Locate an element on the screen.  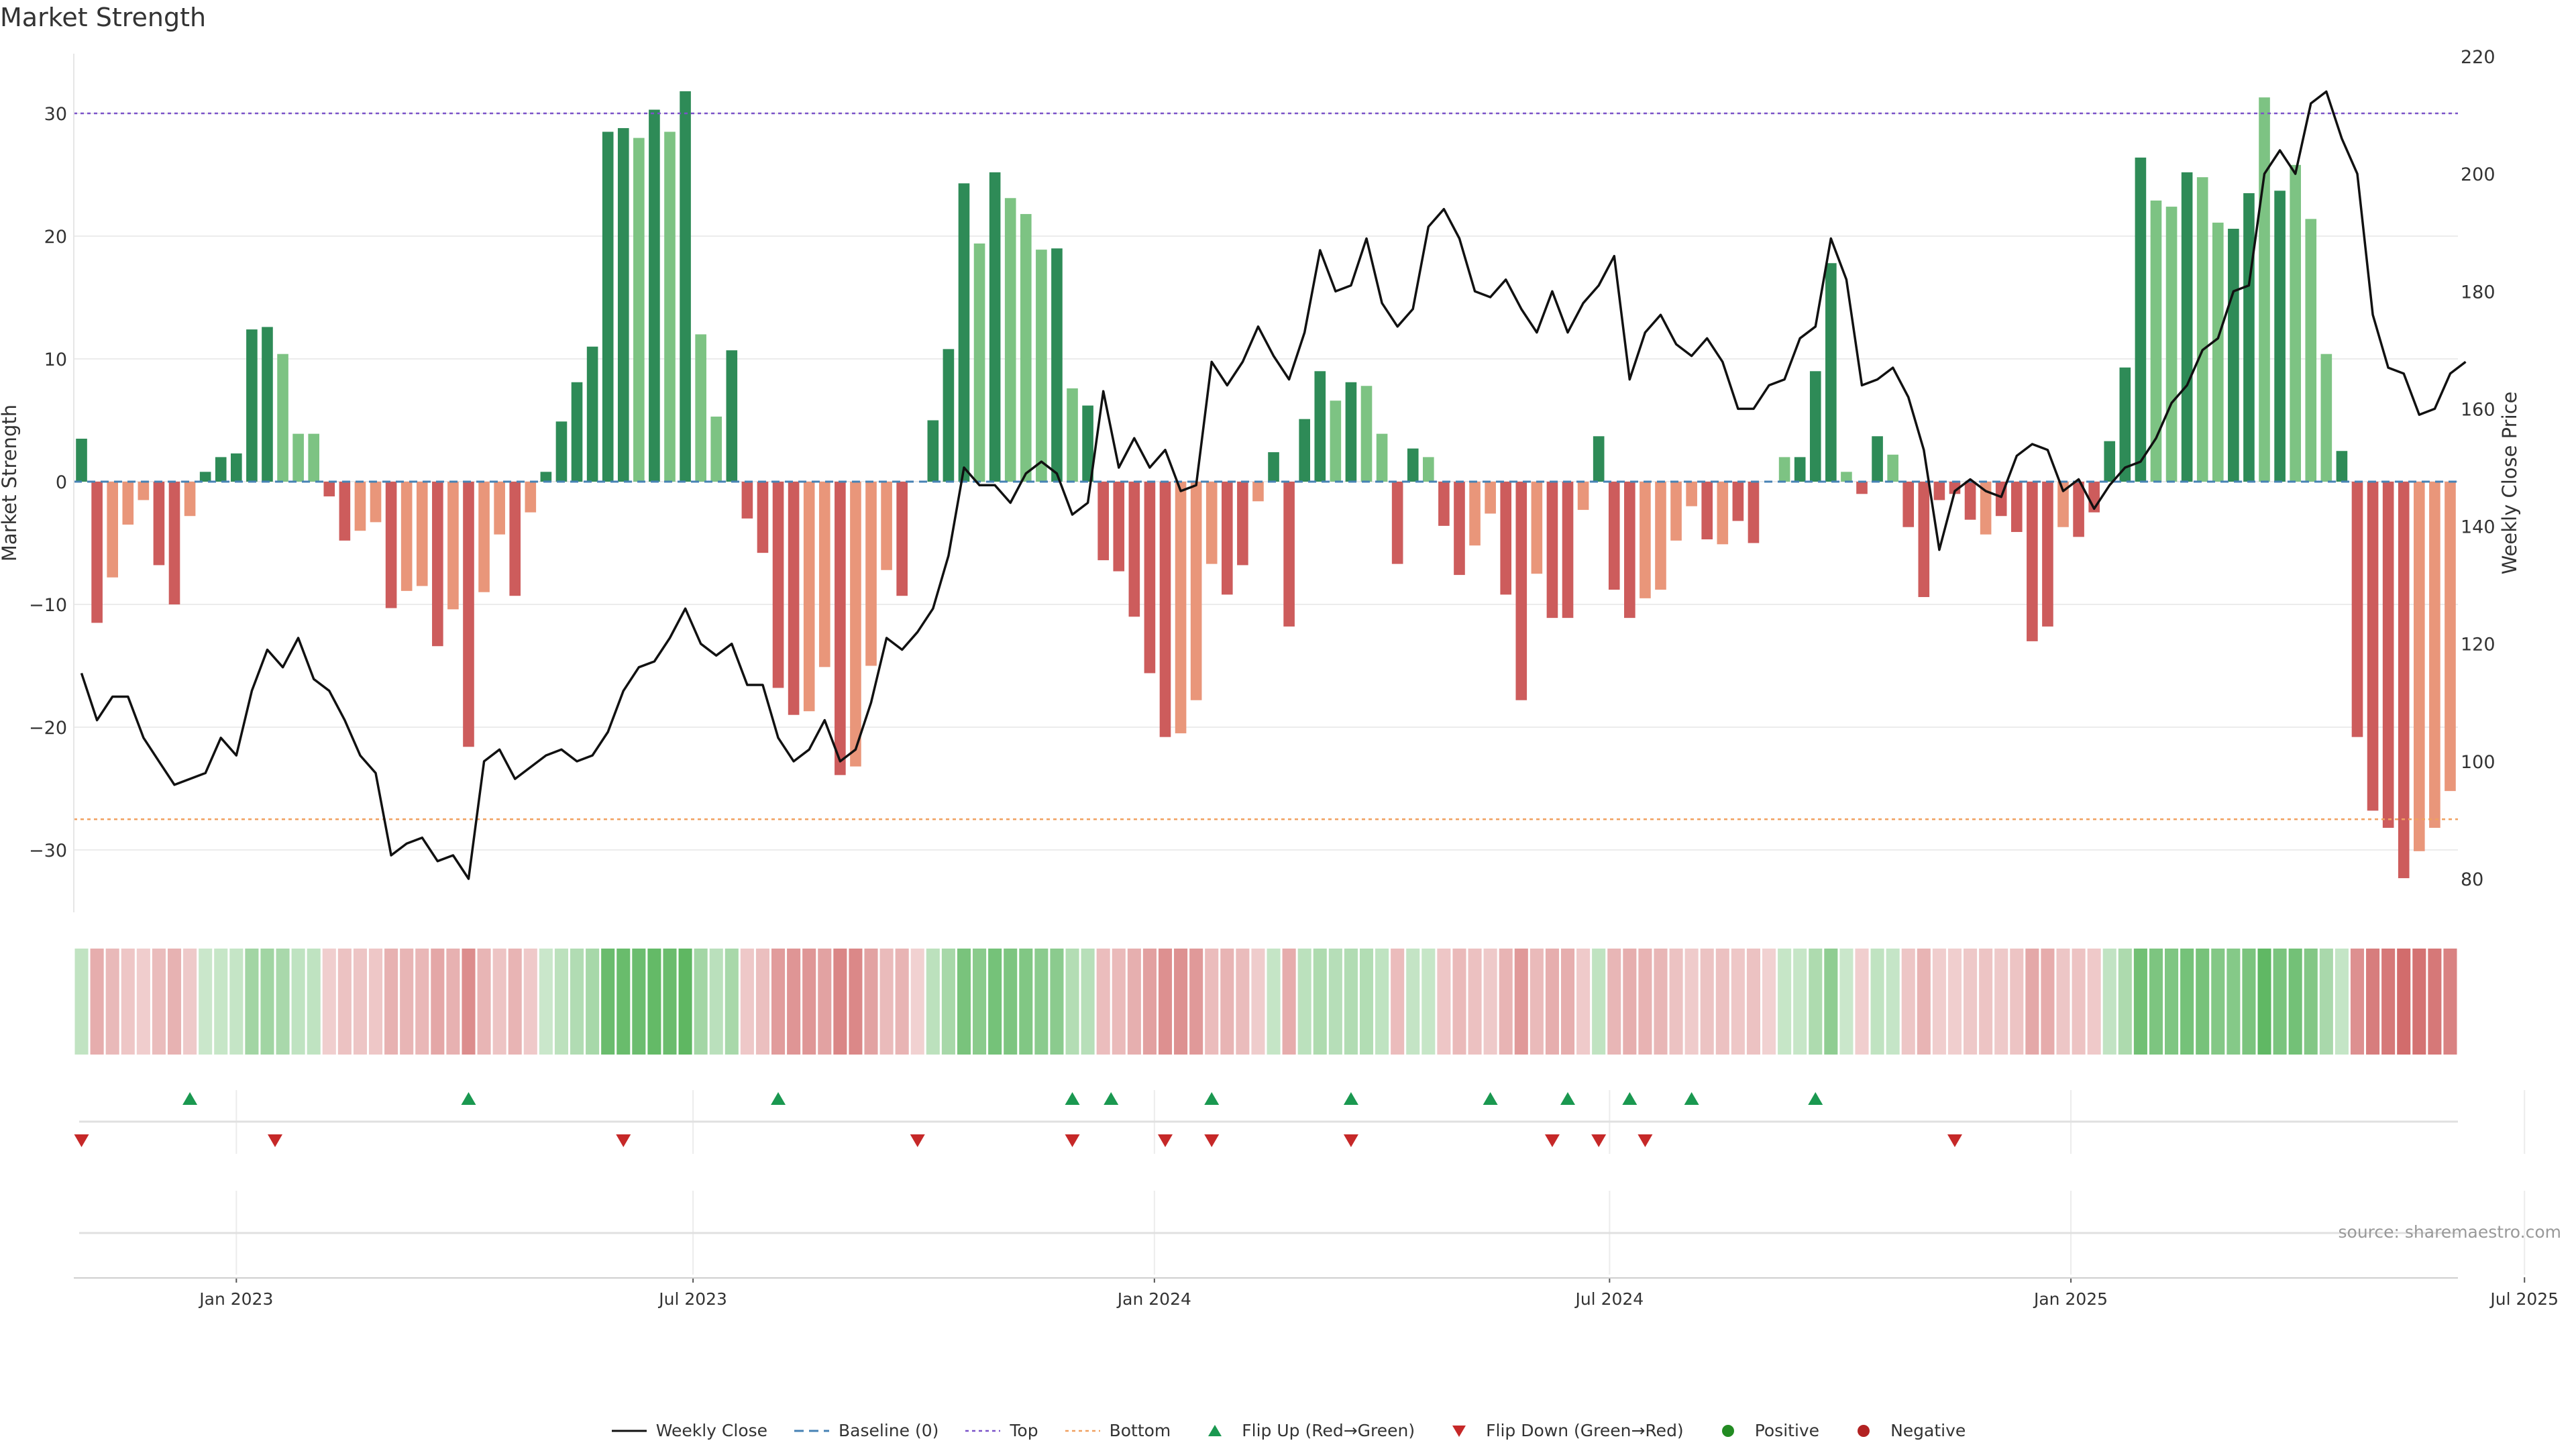
y2-tick-label: 220 is located at coordinates (2478, 57).